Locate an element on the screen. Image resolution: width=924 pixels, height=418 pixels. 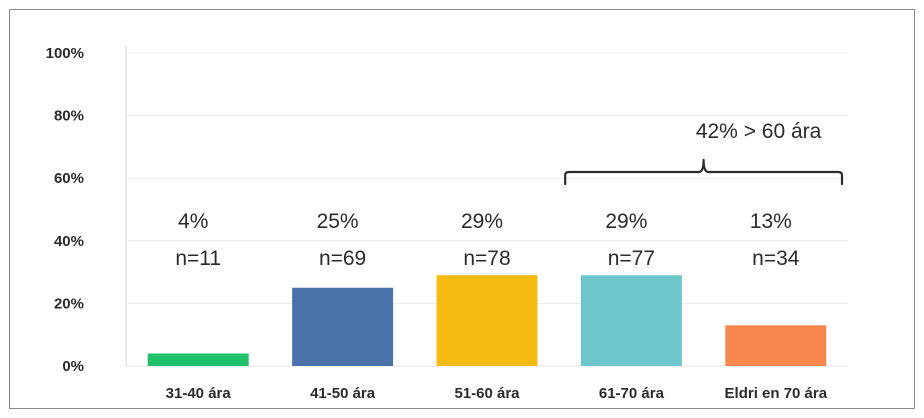
category-label: 51-60 ára is located at coordinates (487, 393).